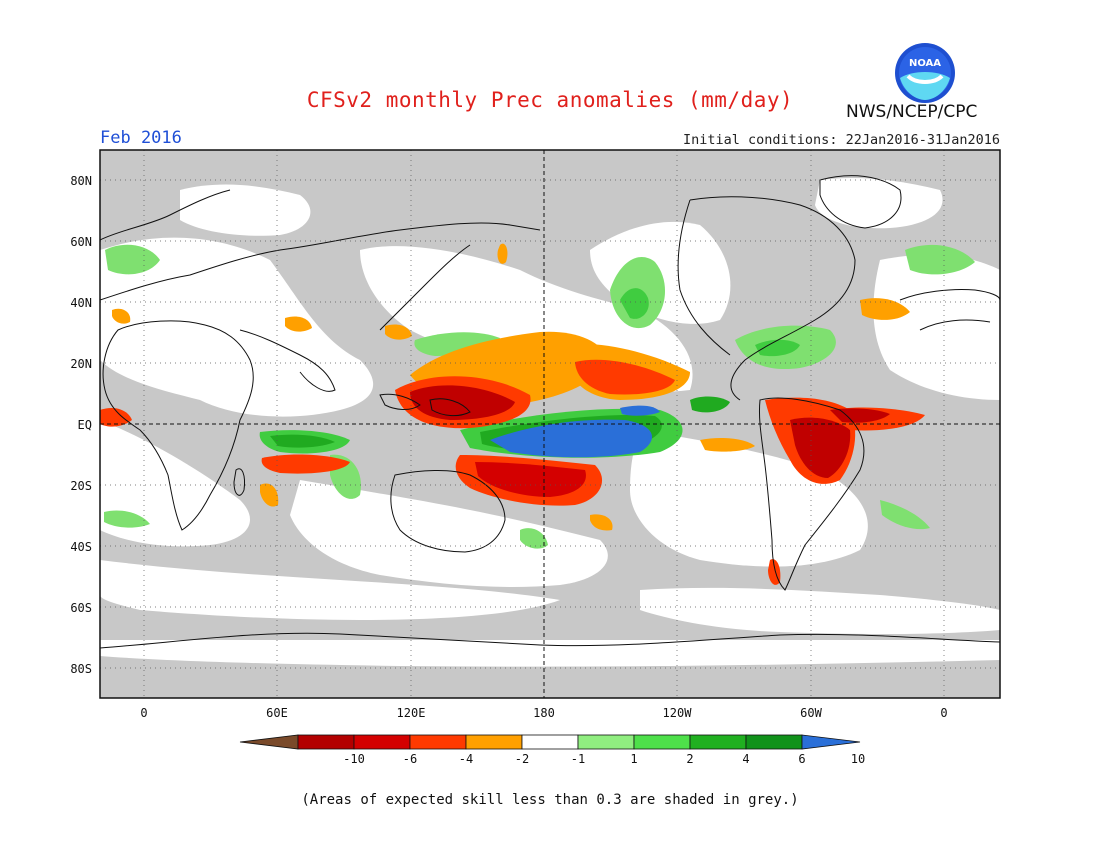 This screenshot has height=850, width=1100. I want to click on lat-label: 80N, so click(81, 181).